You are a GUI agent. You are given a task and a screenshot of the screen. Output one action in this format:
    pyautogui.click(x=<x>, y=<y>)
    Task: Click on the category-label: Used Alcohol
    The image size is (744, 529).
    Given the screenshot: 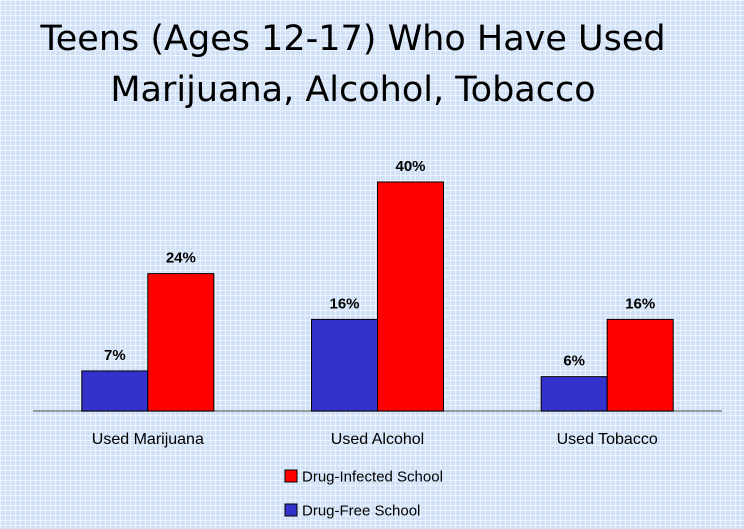 What is the action you would take?
    pyautogui.click(x=377, y=439)
    